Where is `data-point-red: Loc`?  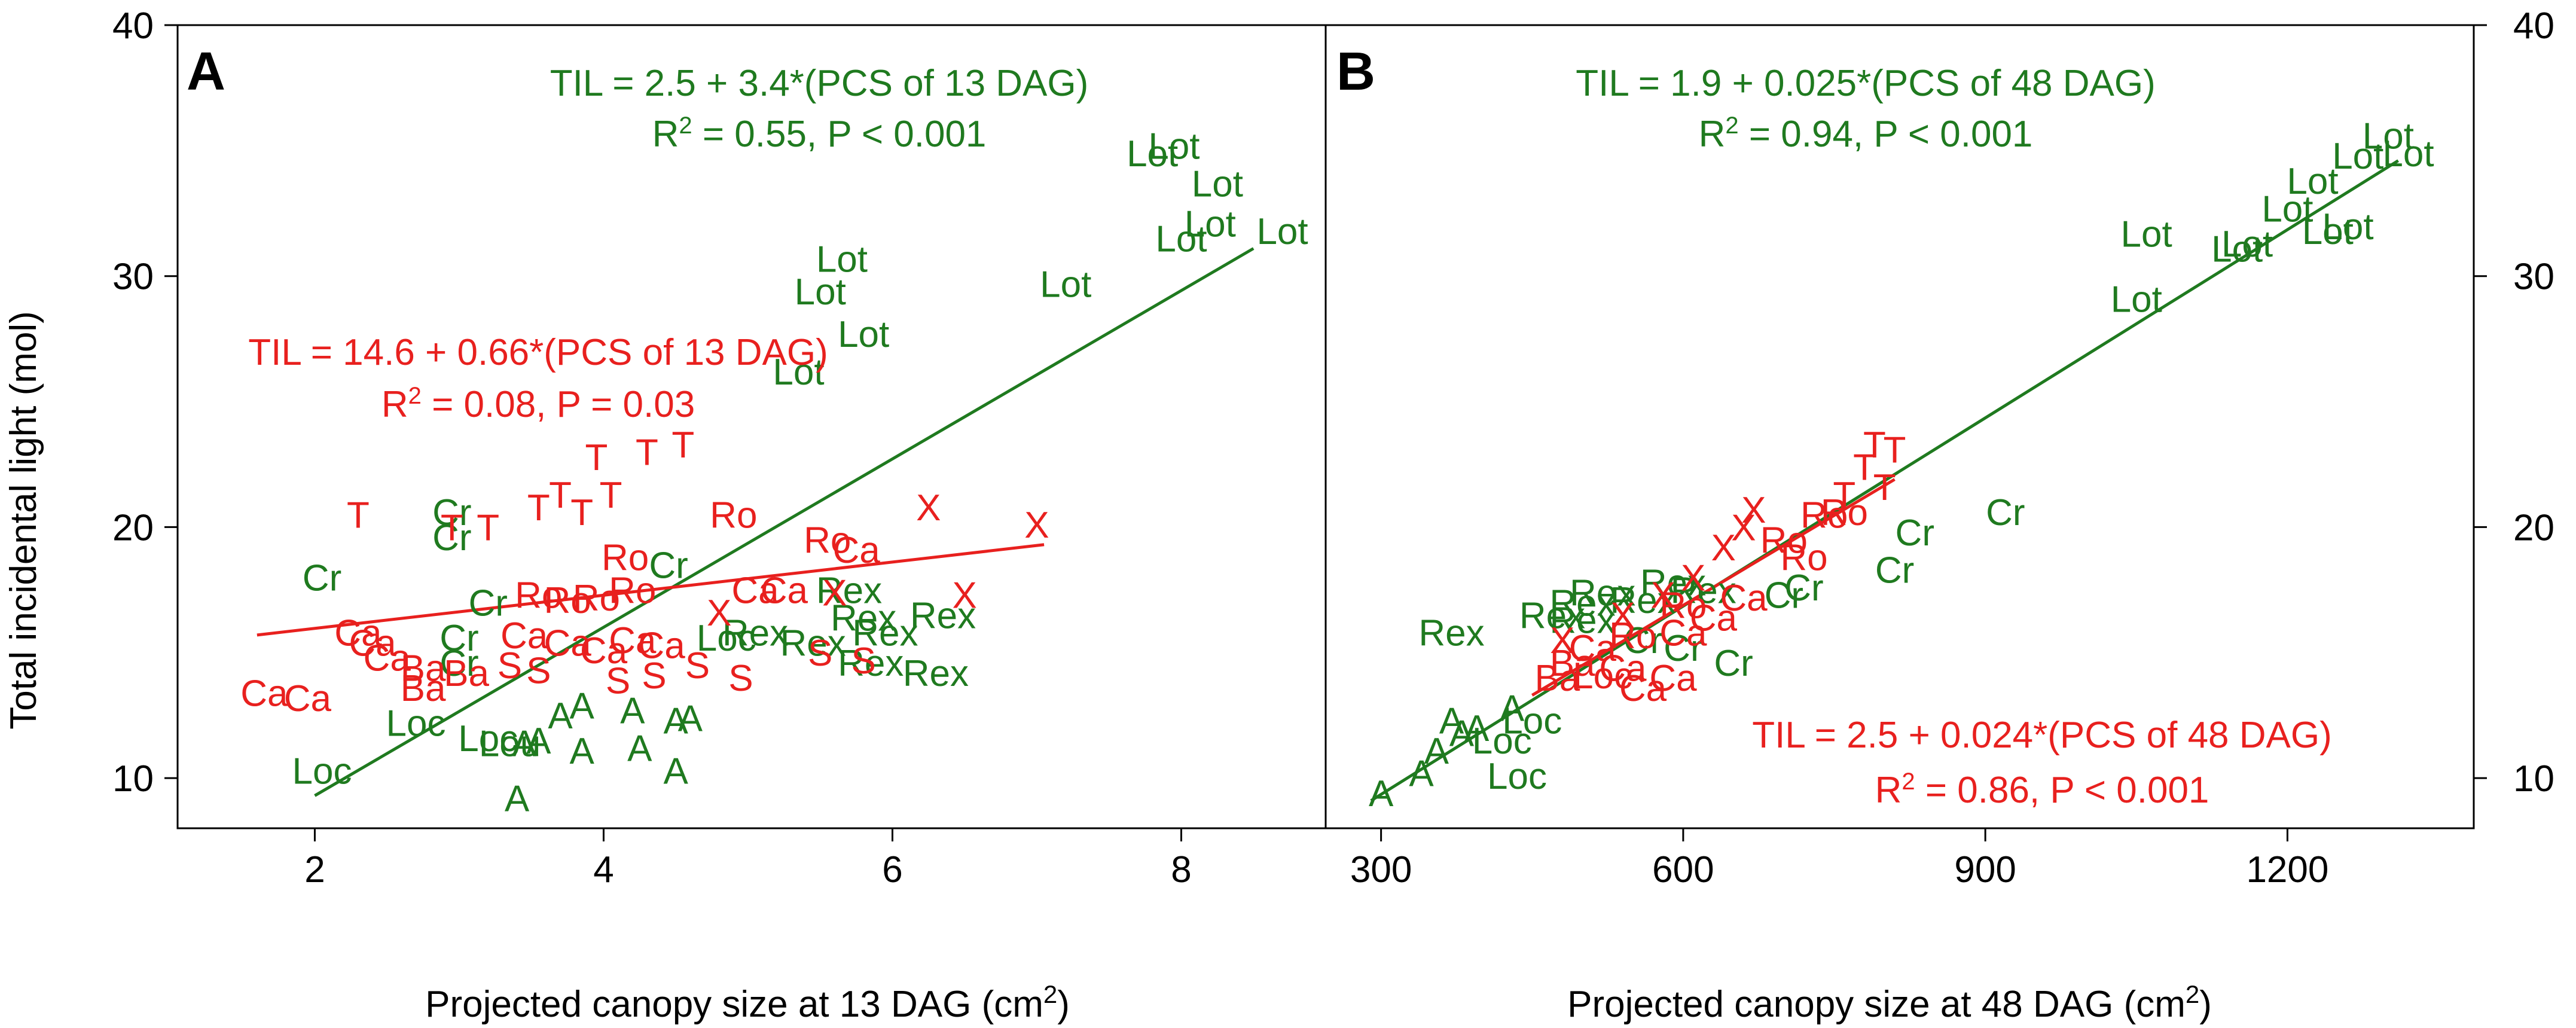
data-point-red: Loc is located at coordinates (1602, 676).